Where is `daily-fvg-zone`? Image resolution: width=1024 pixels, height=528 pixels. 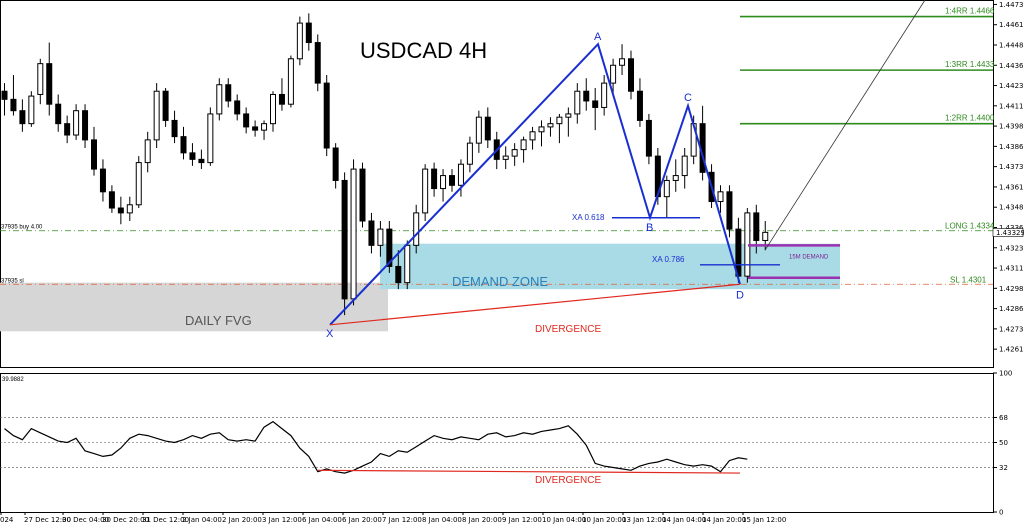 daily-fvg-zone is located at coordinates (194, 307).